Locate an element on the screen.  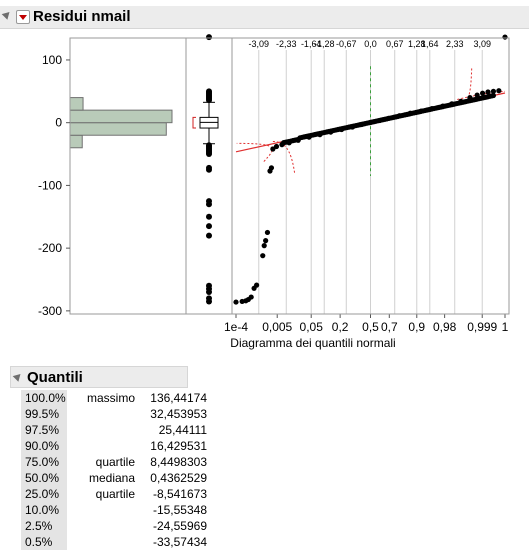
quantile-value: -15,55348 is located at coordinates (179, 510).